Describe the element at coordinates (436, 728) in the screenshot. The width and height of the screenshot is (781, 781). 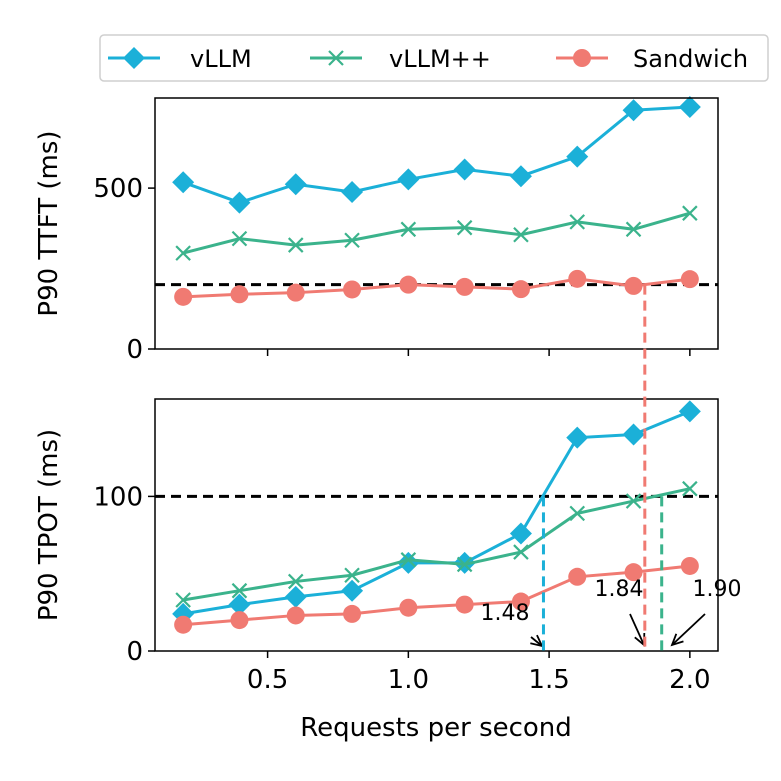
I see `x-axis-label: Requests per second` at that location.